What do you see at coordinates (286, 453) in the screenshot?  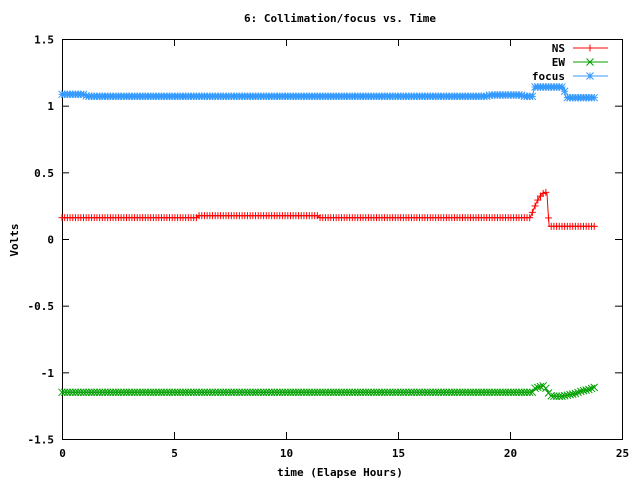 I see `x-tick-label: 10` at bounding box center [286, 453].